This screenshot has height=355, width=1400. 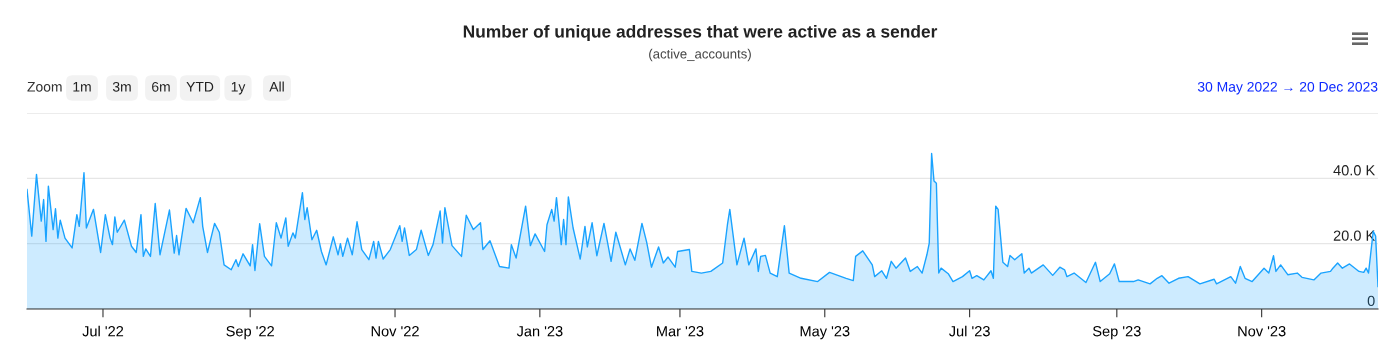 I want to click on text: 1y, so click(x=238, y=88).